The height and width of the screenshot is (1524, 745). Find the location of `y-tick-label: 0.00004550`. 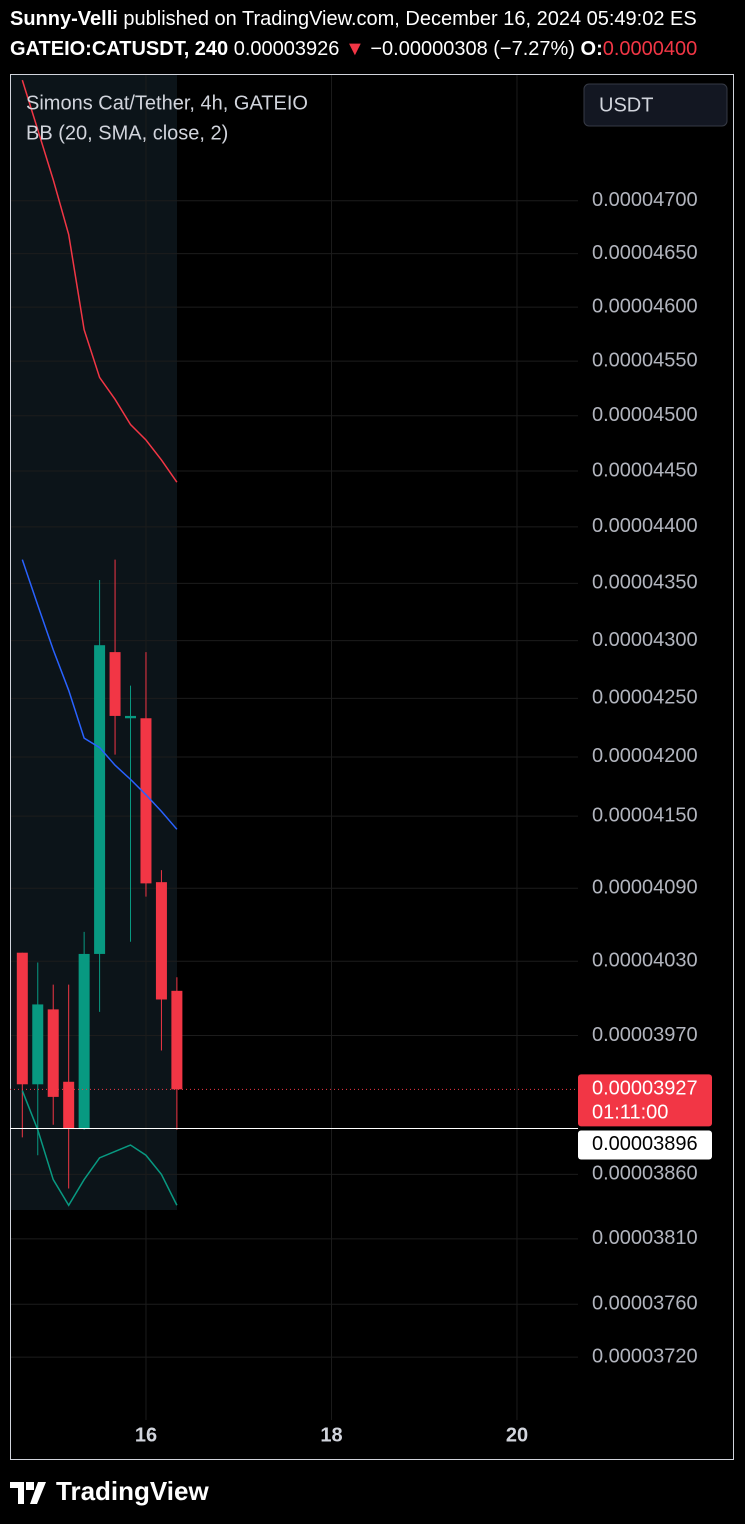

y-tick-label: 0.00004550 is located at coordinates (645, 360).